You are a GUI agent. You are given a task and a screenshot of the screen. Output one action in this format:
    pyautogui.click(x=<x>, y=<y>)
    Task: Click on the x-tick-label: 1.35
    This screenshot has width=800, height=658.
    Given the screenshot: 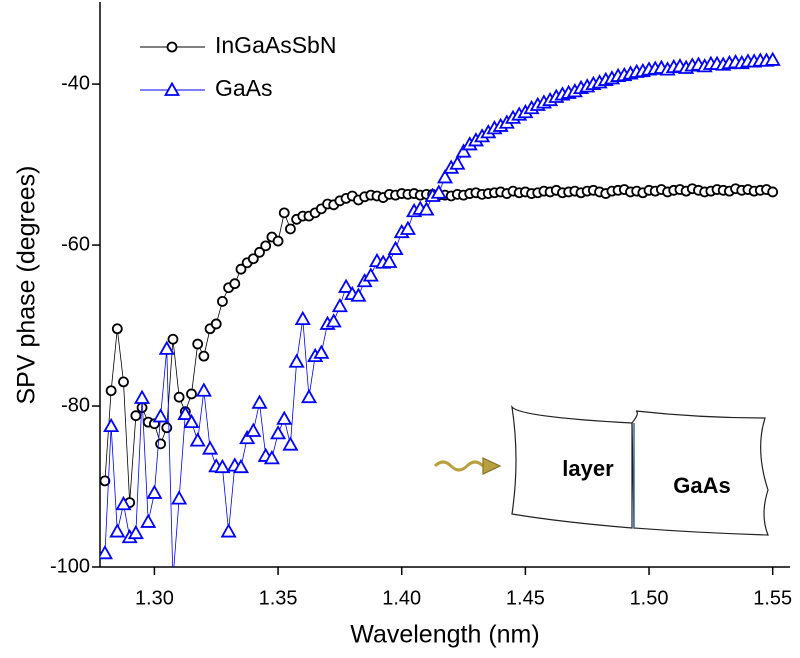 What is the action you would take?
    pyautogui.click(x=278, y=598)
    